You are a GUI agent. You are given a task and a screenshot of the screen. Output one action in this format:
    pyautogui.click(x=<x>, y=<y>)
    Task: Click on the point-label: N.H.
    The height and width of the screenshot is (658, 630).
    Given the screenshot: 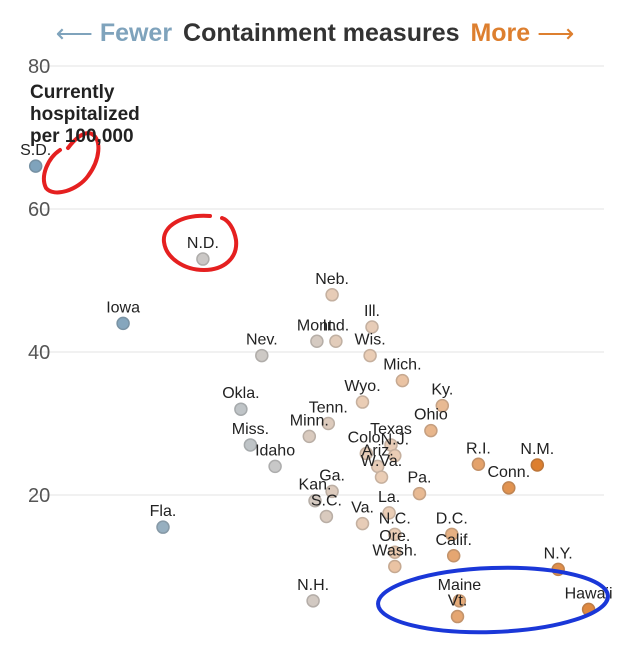 What is the action you would take?
    pyautogui.click(x=313, y=585)
    